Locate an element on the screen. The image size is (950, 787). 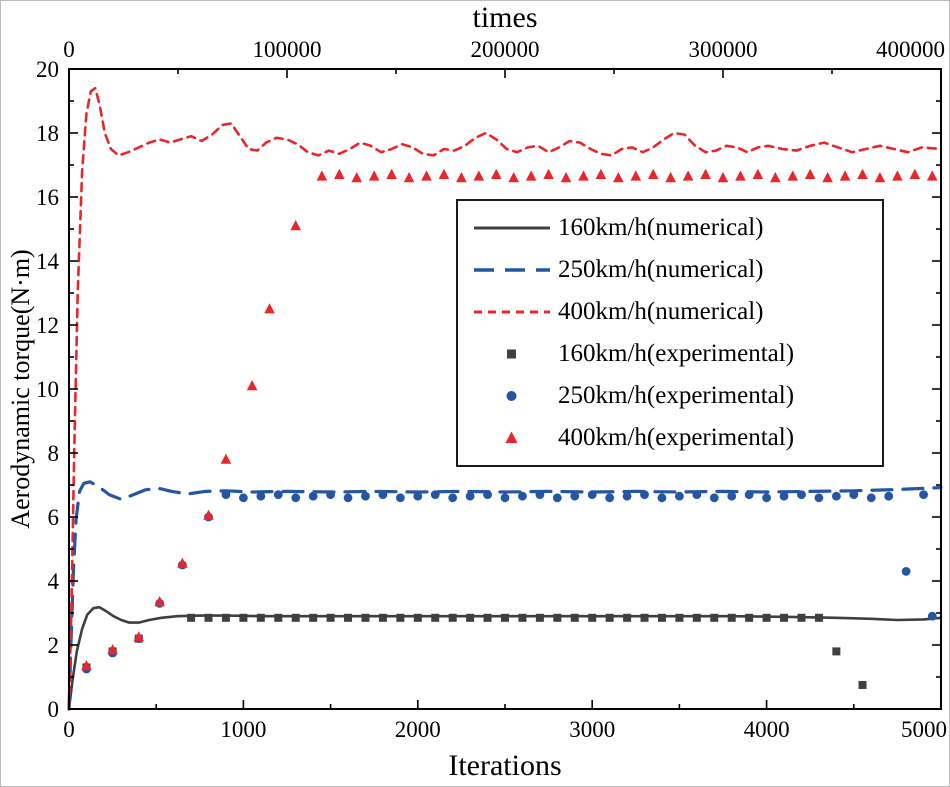
short-dash-line-swatch-icon is located at coordinates (512, 312).